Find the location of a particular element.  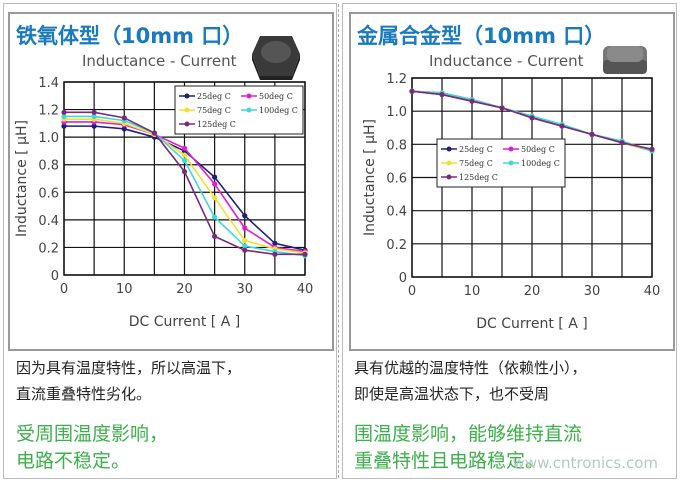

left-description: 因为具有温度特性，所以高温下， 直流重叠特性劣化。 is located at coordinates (128, 381).